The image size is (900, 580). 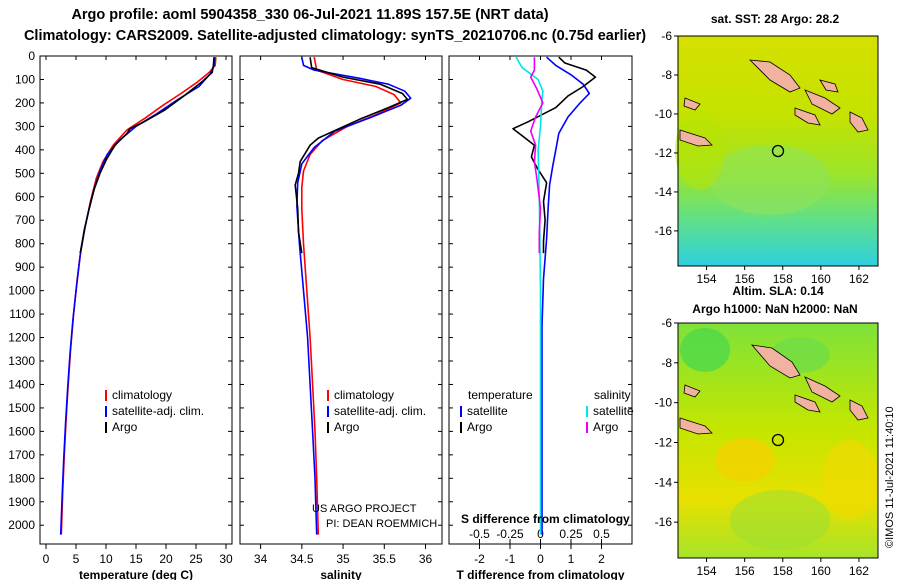 I want to click on legend-label-t-satellite: satellite, so click(x=487, y=411).